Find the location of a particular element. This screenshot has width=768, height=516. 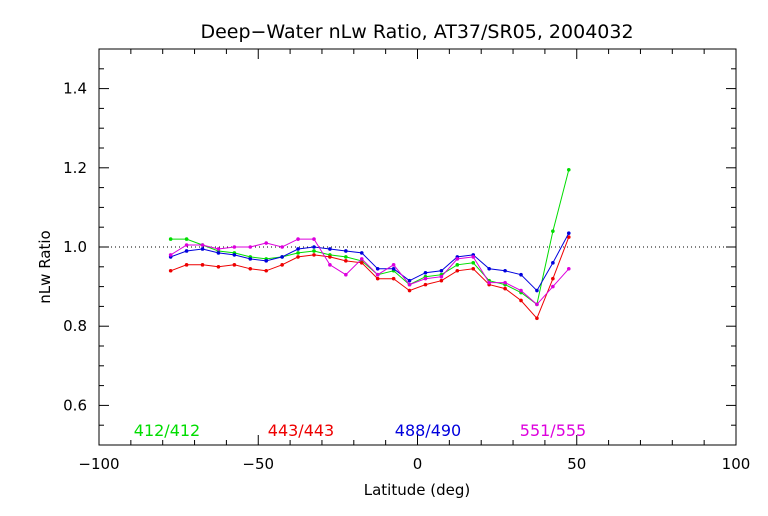

y-tick-label: 1.2 is located at coordinates (75, 168).